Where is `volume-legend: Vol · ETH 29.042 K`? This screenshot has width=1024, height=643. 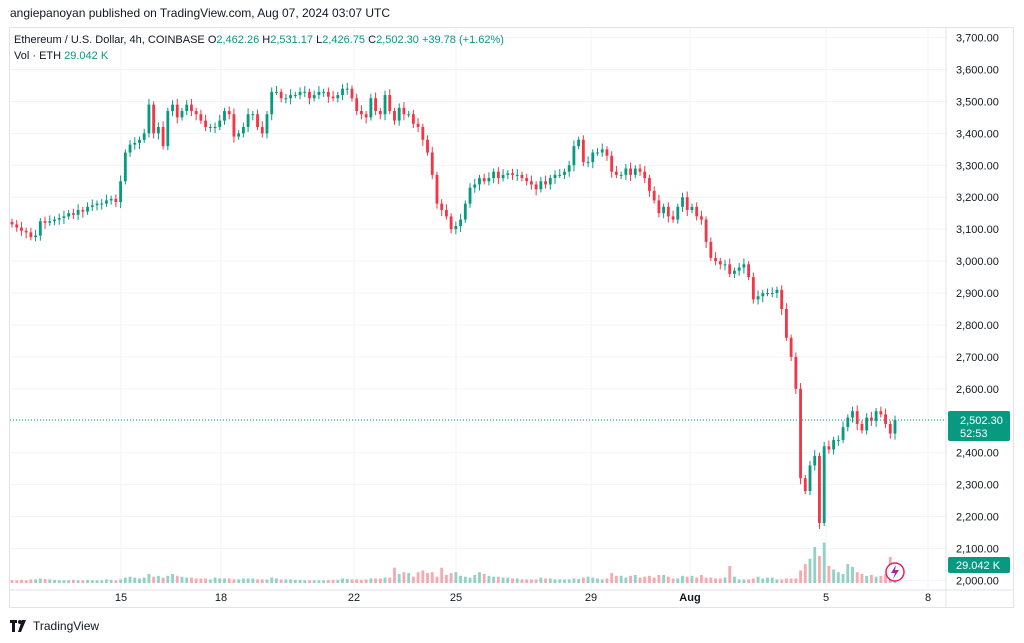 volume-legend: Vol · ETH 29.042 K is located at coordinates (61, 56).